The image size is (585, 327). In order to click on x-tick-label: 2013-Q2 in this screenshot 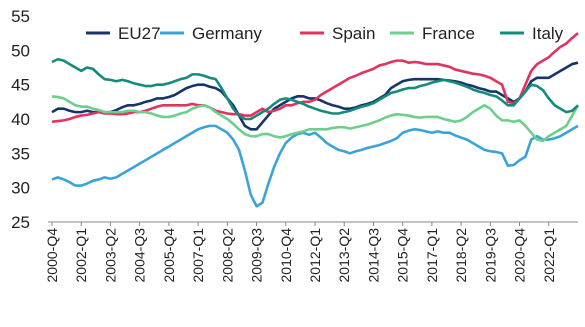, I will do `click(344, 255)`.